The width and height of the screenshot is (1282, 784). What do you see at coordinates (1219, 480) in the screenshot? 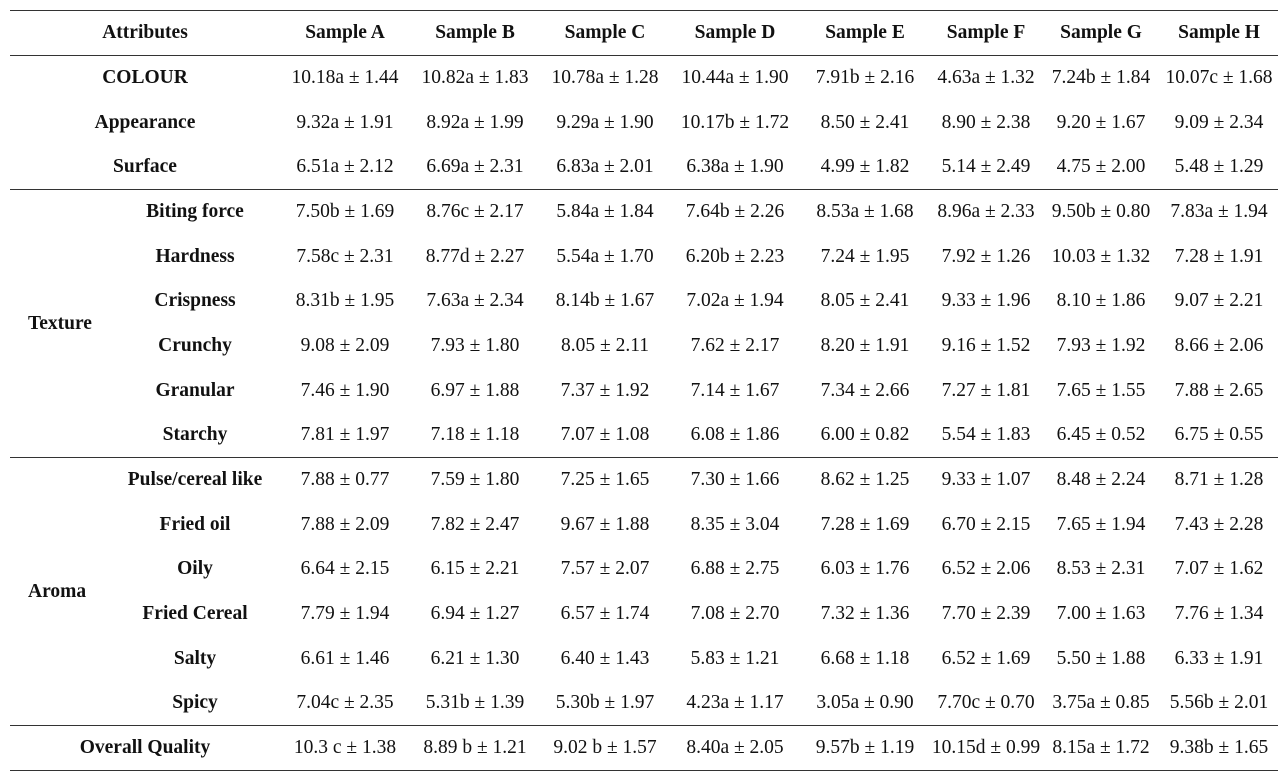
I see `value-cell: 8.71 ± 1.28` at bounding box center [1219, 480].